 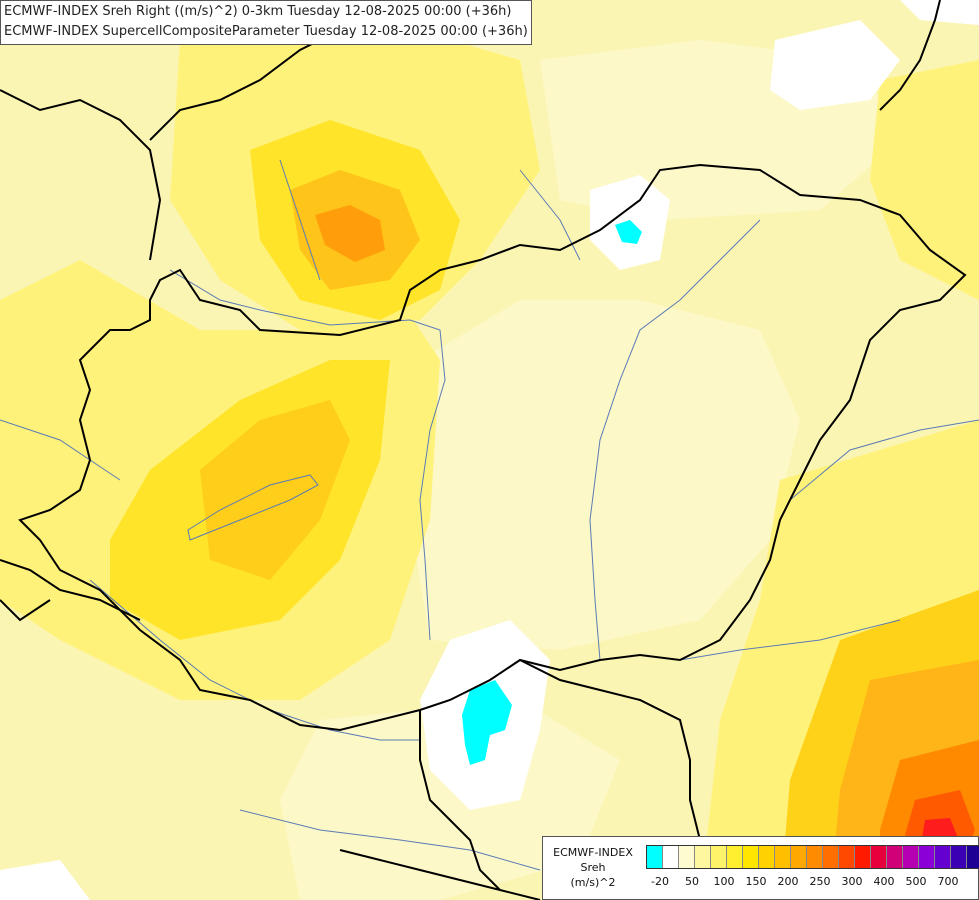 I want to click on field-gold-west, so click(x=275, y=490).